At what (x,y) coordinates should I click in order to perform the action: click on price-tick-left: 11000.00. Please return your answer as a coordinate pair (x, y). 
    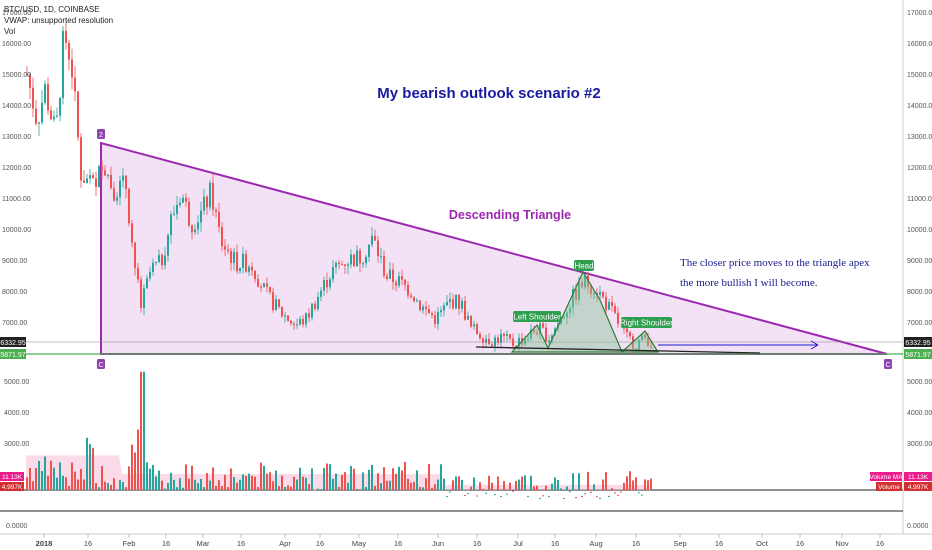
    Looking at the image, I should click on (16, 199).